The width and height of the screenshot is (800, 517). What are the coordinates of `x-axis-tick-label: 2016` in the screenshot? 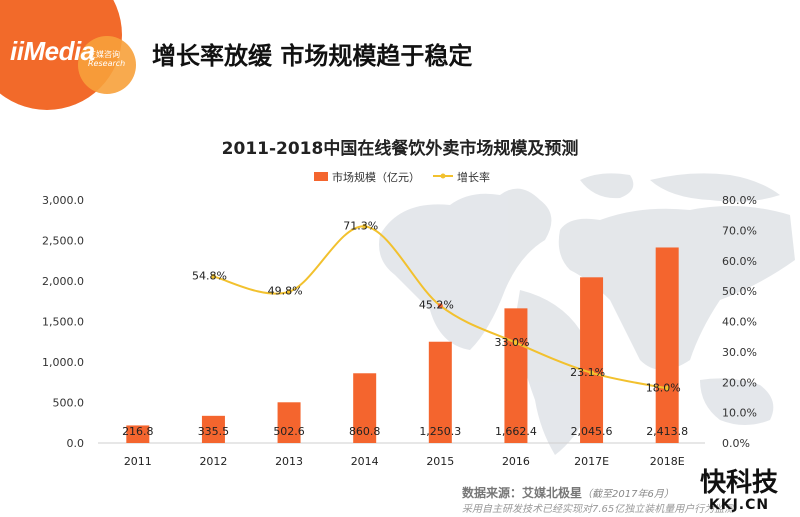 It's located at (516, 461).